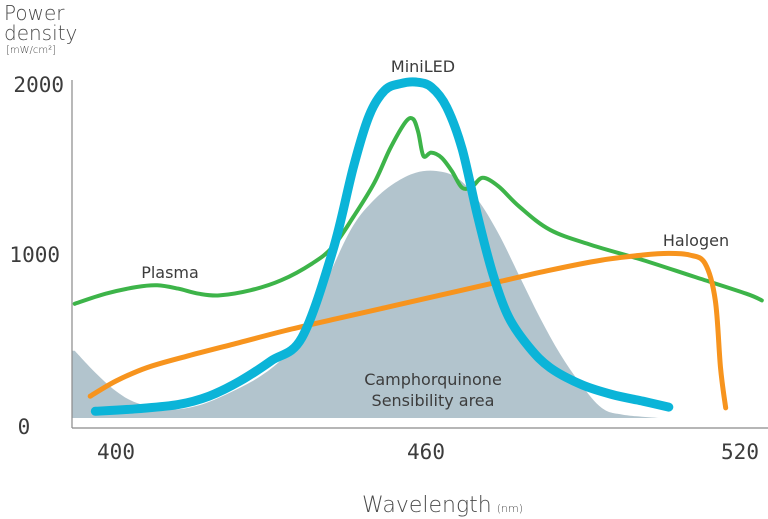 This screenshot has width=768, height=519. Describe the element at coordinates (740, 452) in the screenshot. I see `x-tick-label-520: 520` at that location.